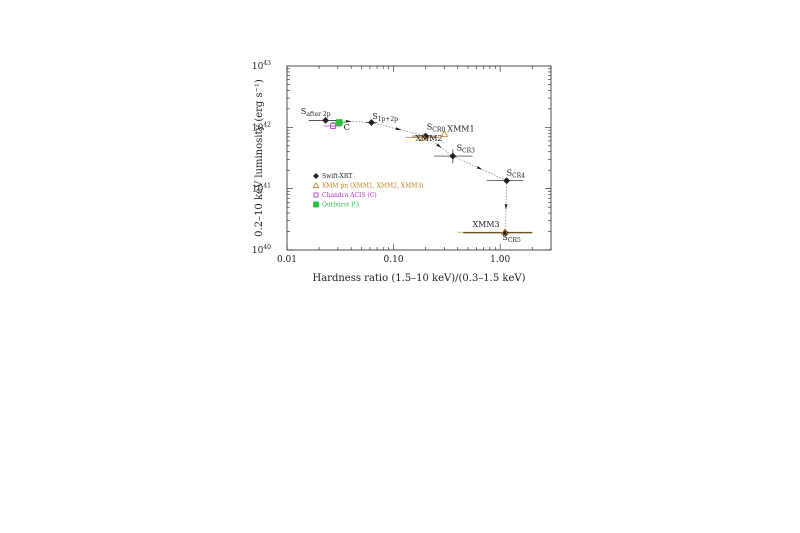 This screenshot has width=800, height=533. I want to click on data-markers, so click(416, 176).